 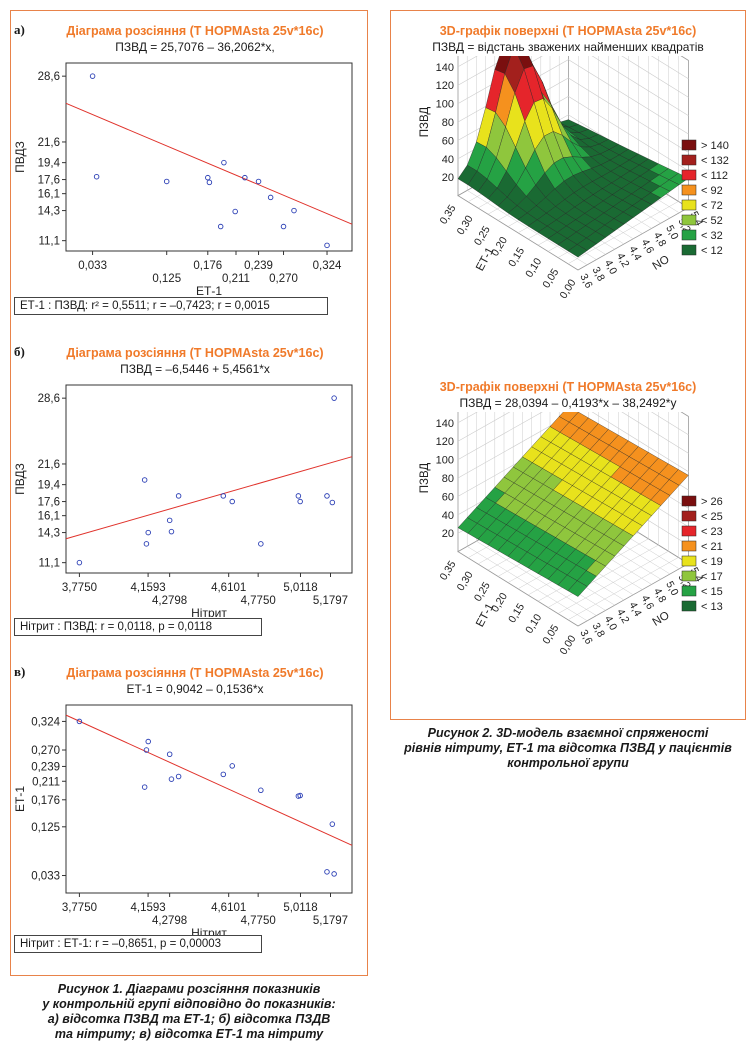 What do you see at coordinates (568, 403) in the screenshot?
I see `surface-2-subtitle: ПЗВД = 28,0394 – 0,4193*x – 38,2492*y` at bounding box center [568, 403].